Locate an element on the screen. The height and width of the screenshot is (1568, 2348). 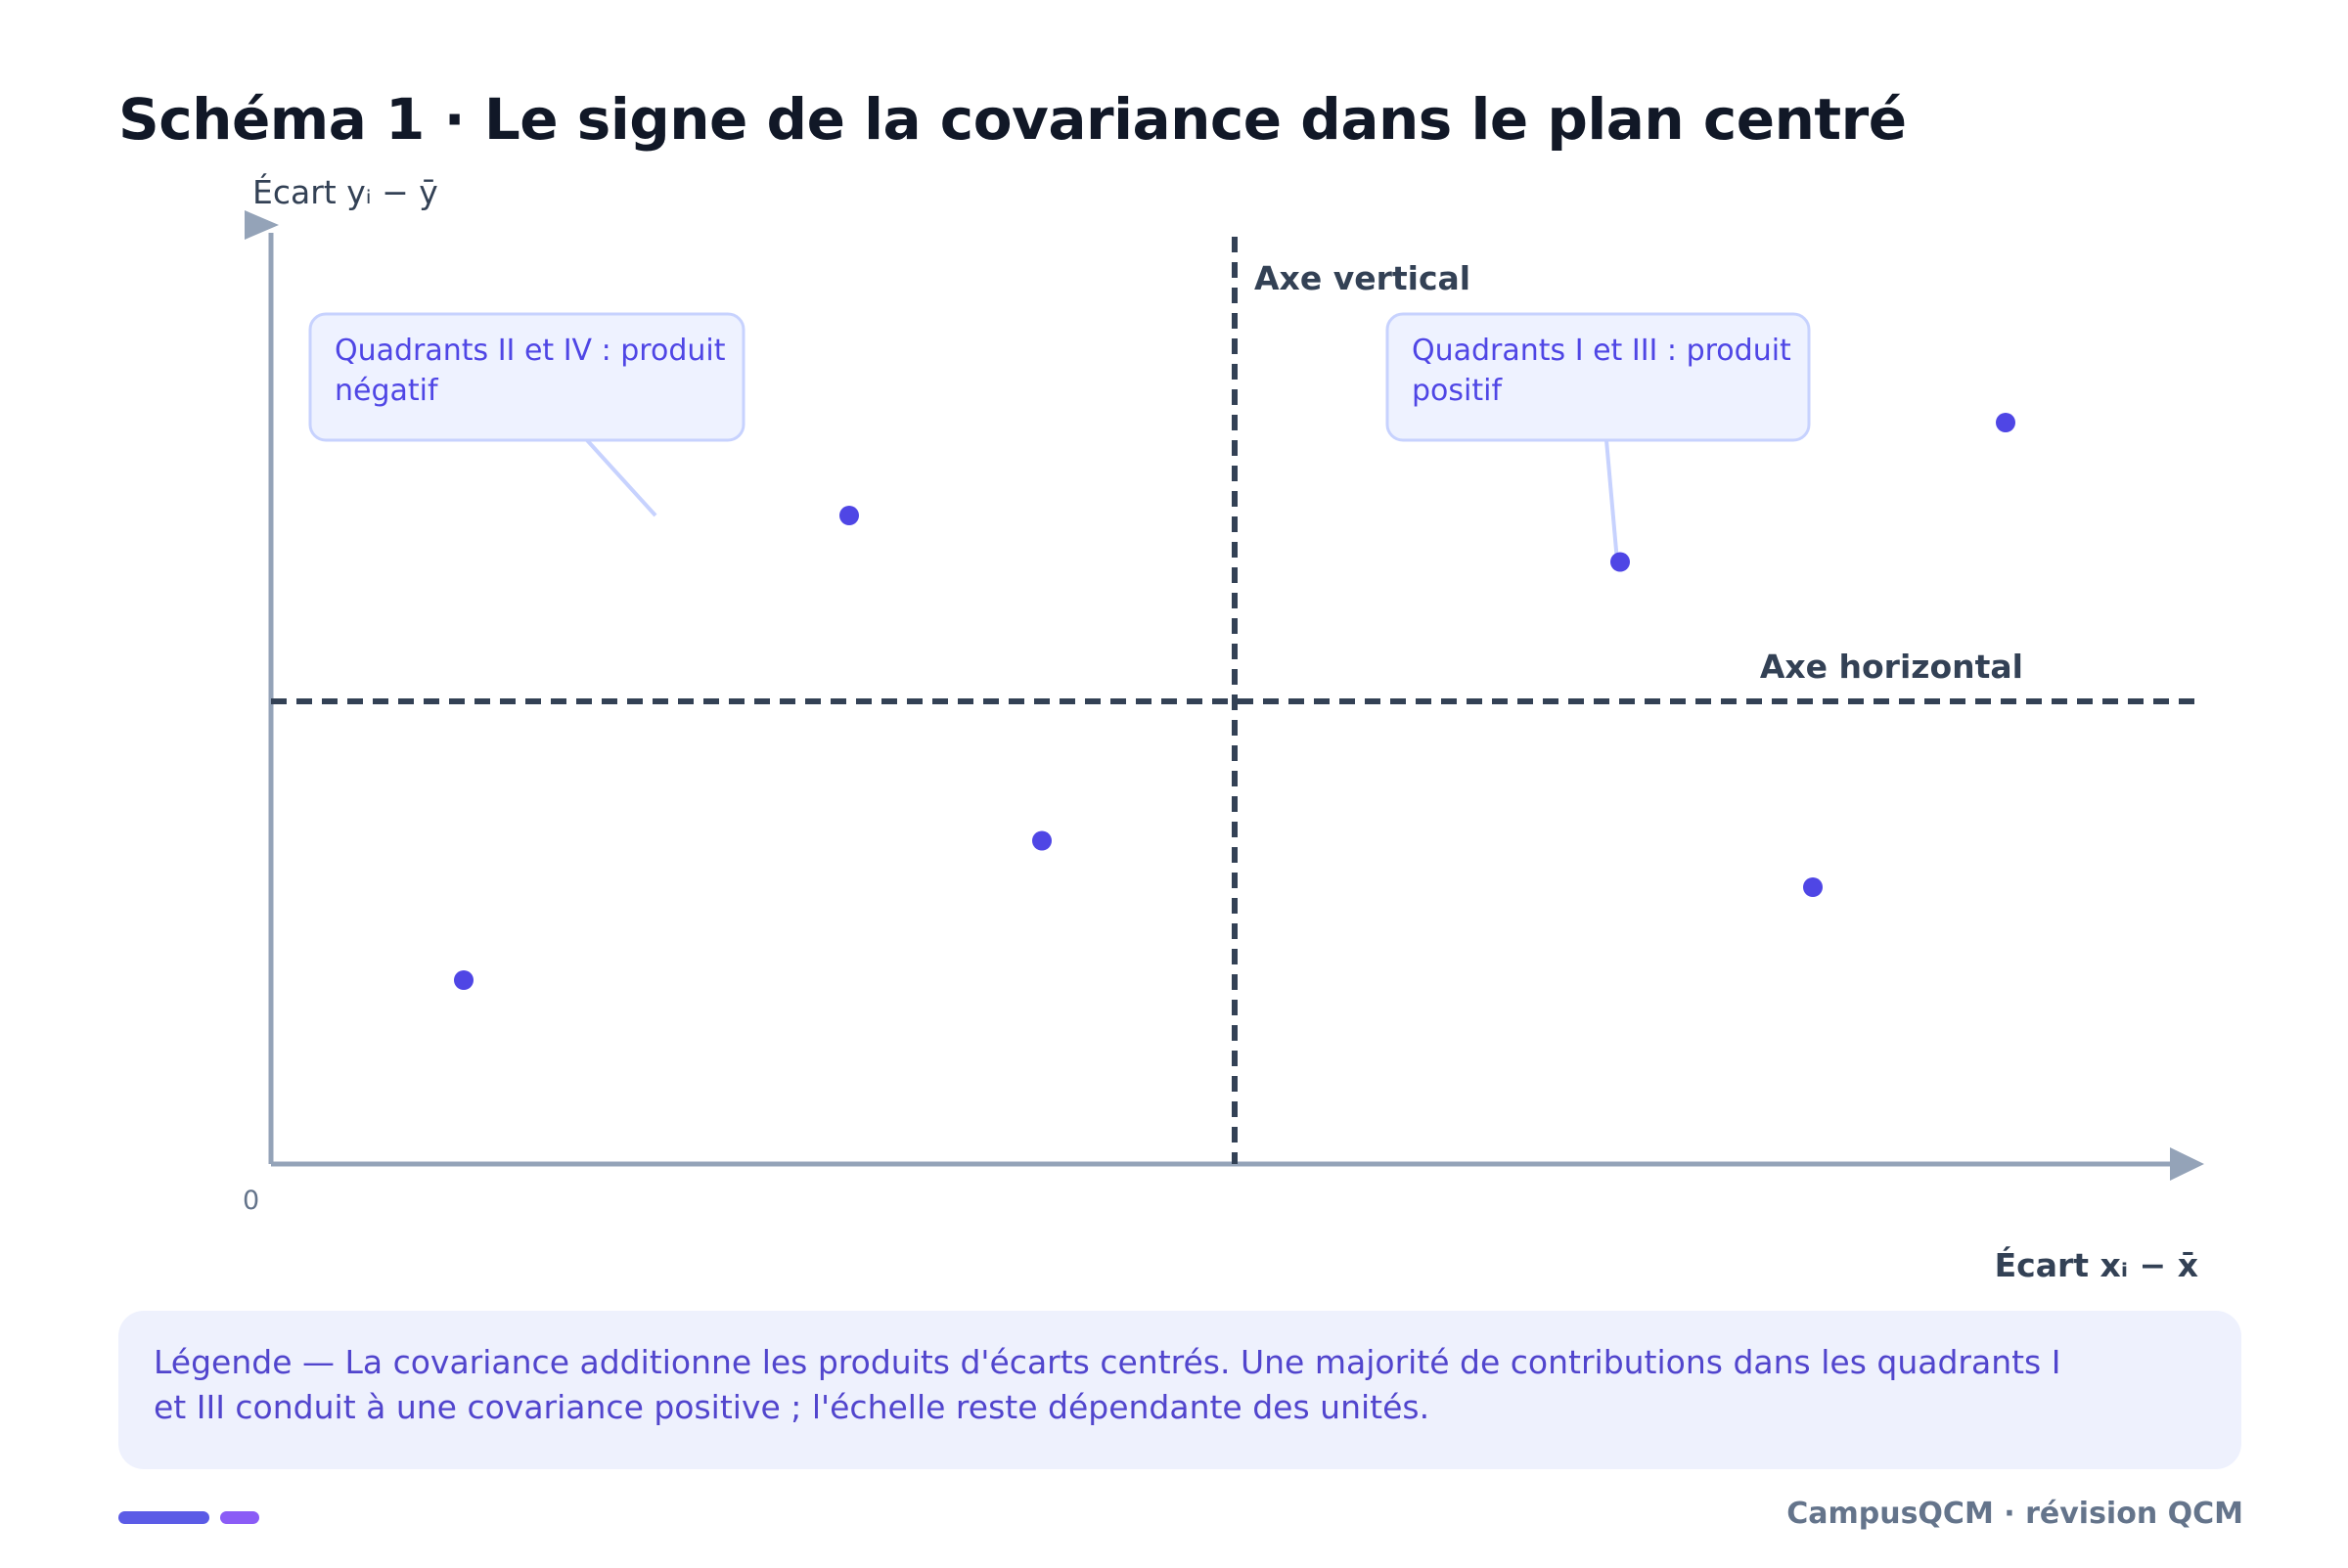
callout-positive-line1: Quadrants I et III : produit is located at coordinates (1601, 351).